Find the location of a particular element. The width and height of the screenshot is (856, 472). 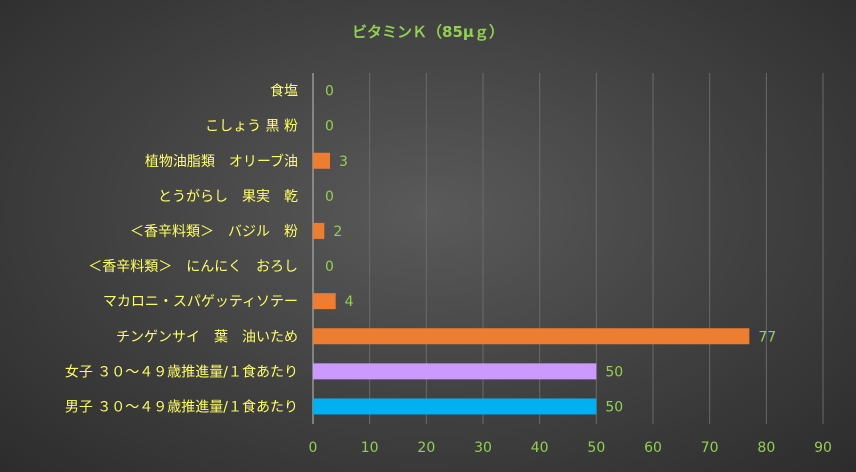

x-tick-label: 10 is located at coordinates (370, 448).